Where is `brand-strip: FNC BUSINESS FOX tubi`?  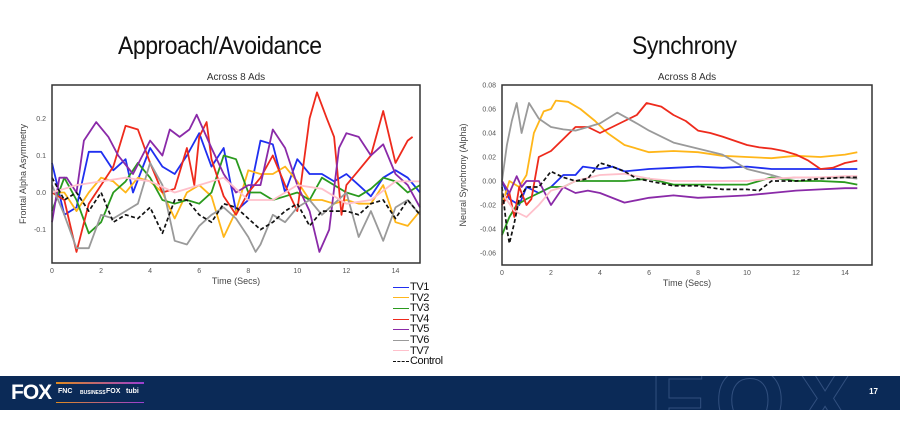
brand-strip: FNC BUSINESS FOX tubi is located at coordinates (100, 392).